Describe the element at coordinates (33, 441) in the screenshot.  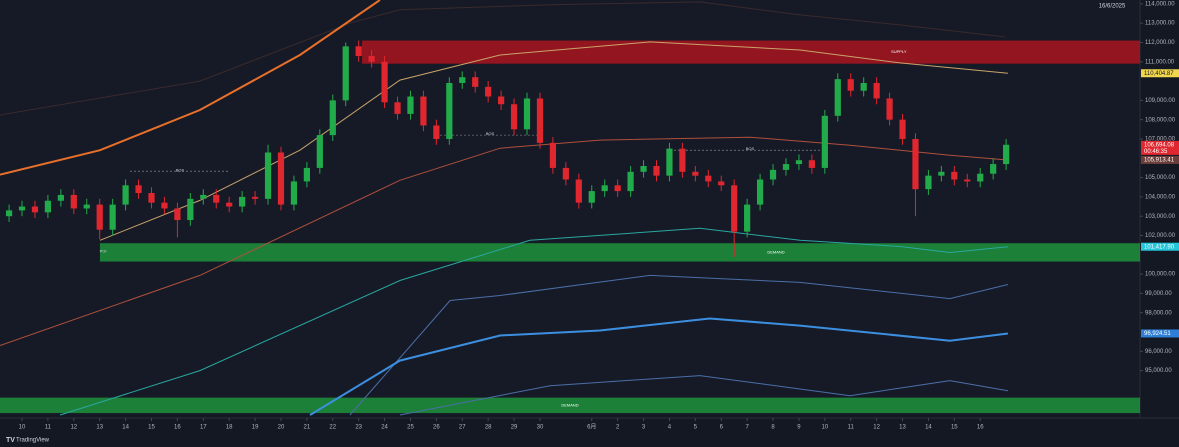
I see `brand: TradingView` at that location.